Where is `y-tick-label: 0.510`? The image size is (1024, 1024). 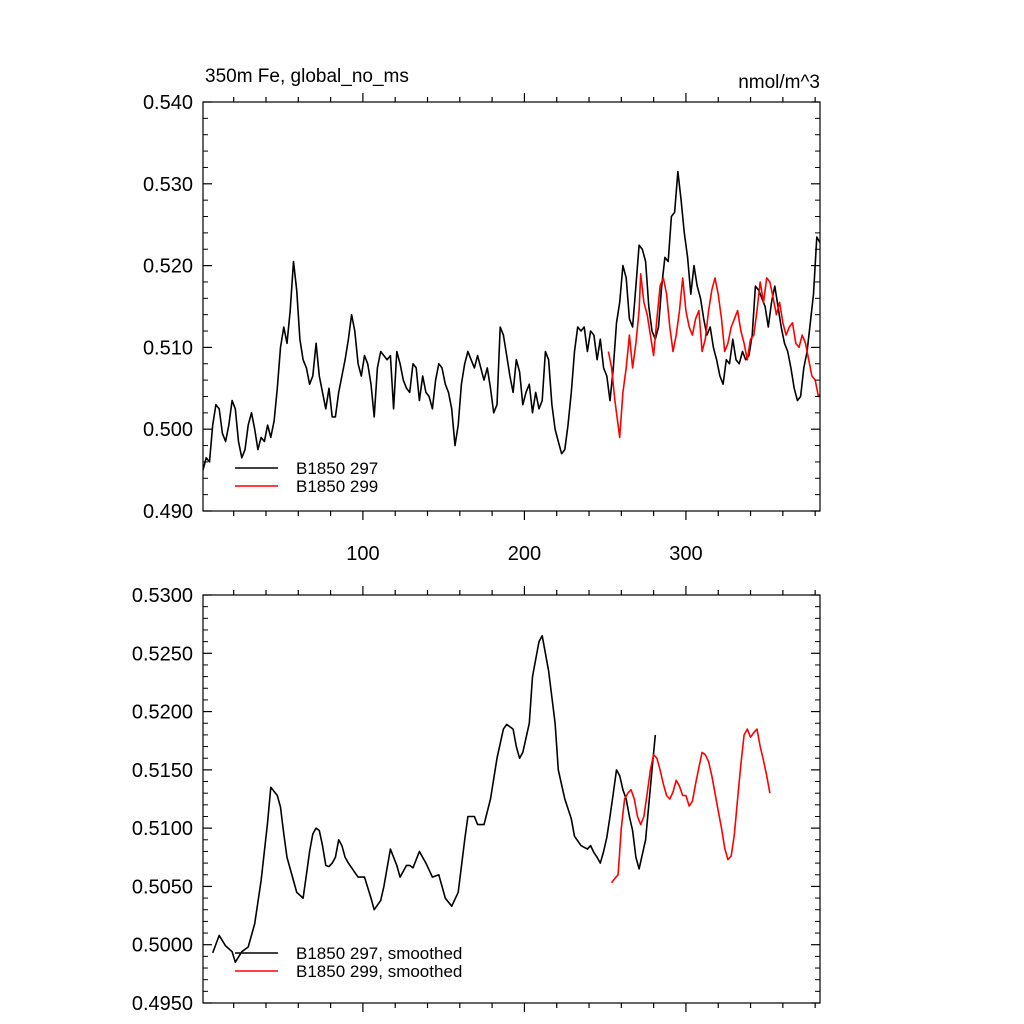 y-tick-label: 0.510 is located at coordinates (168, 348).